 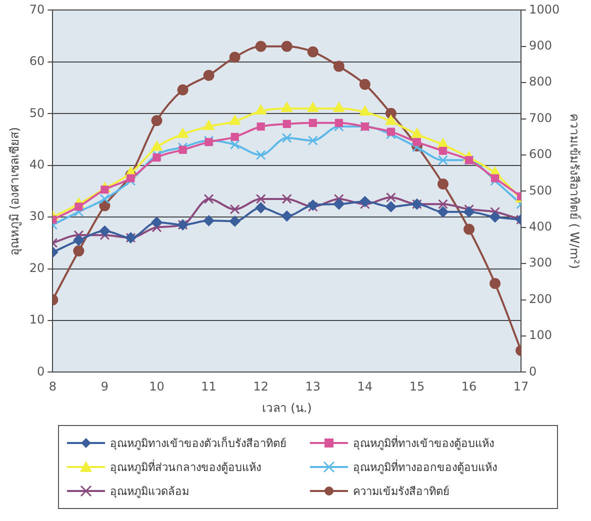 I want to click on x-tick-label: 8, so click(x=52, y=387).